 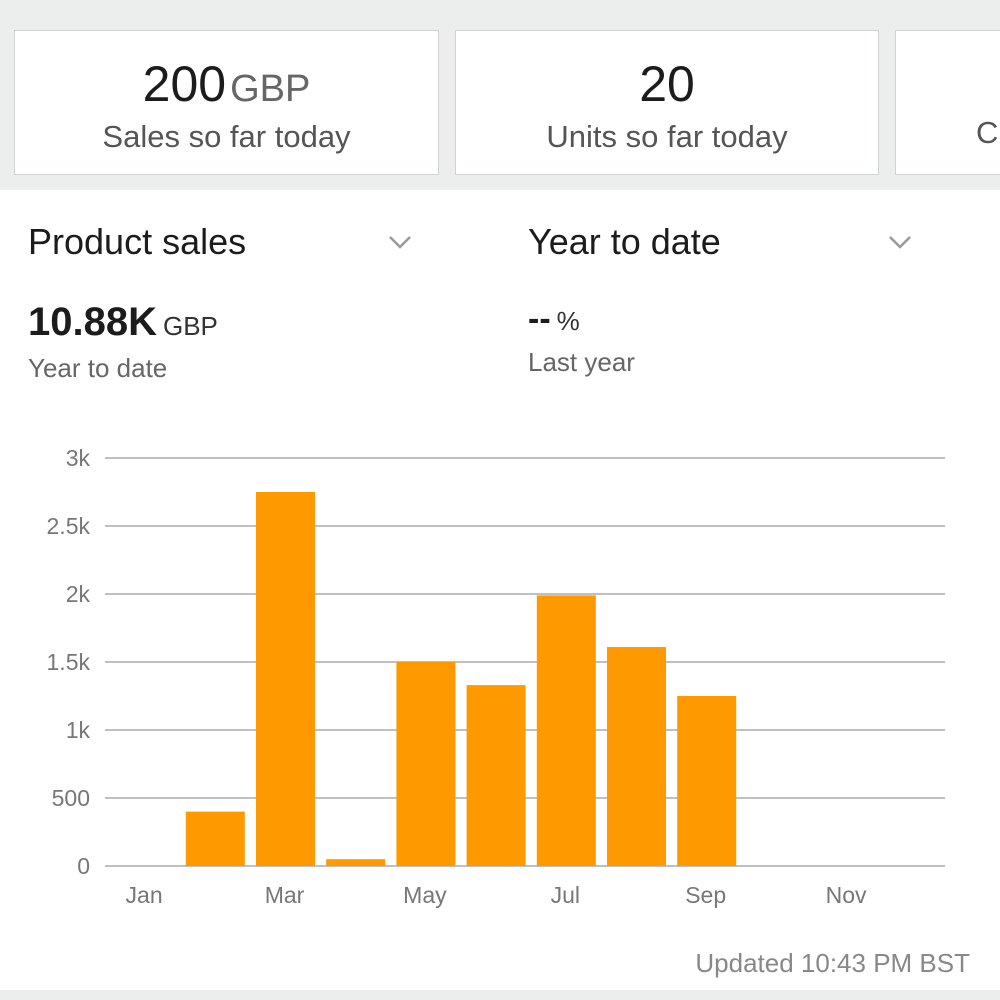 What do you see at coordinates (426, 764) in the screenshot?
I see `bar-may` at bounding box center [426, 764].